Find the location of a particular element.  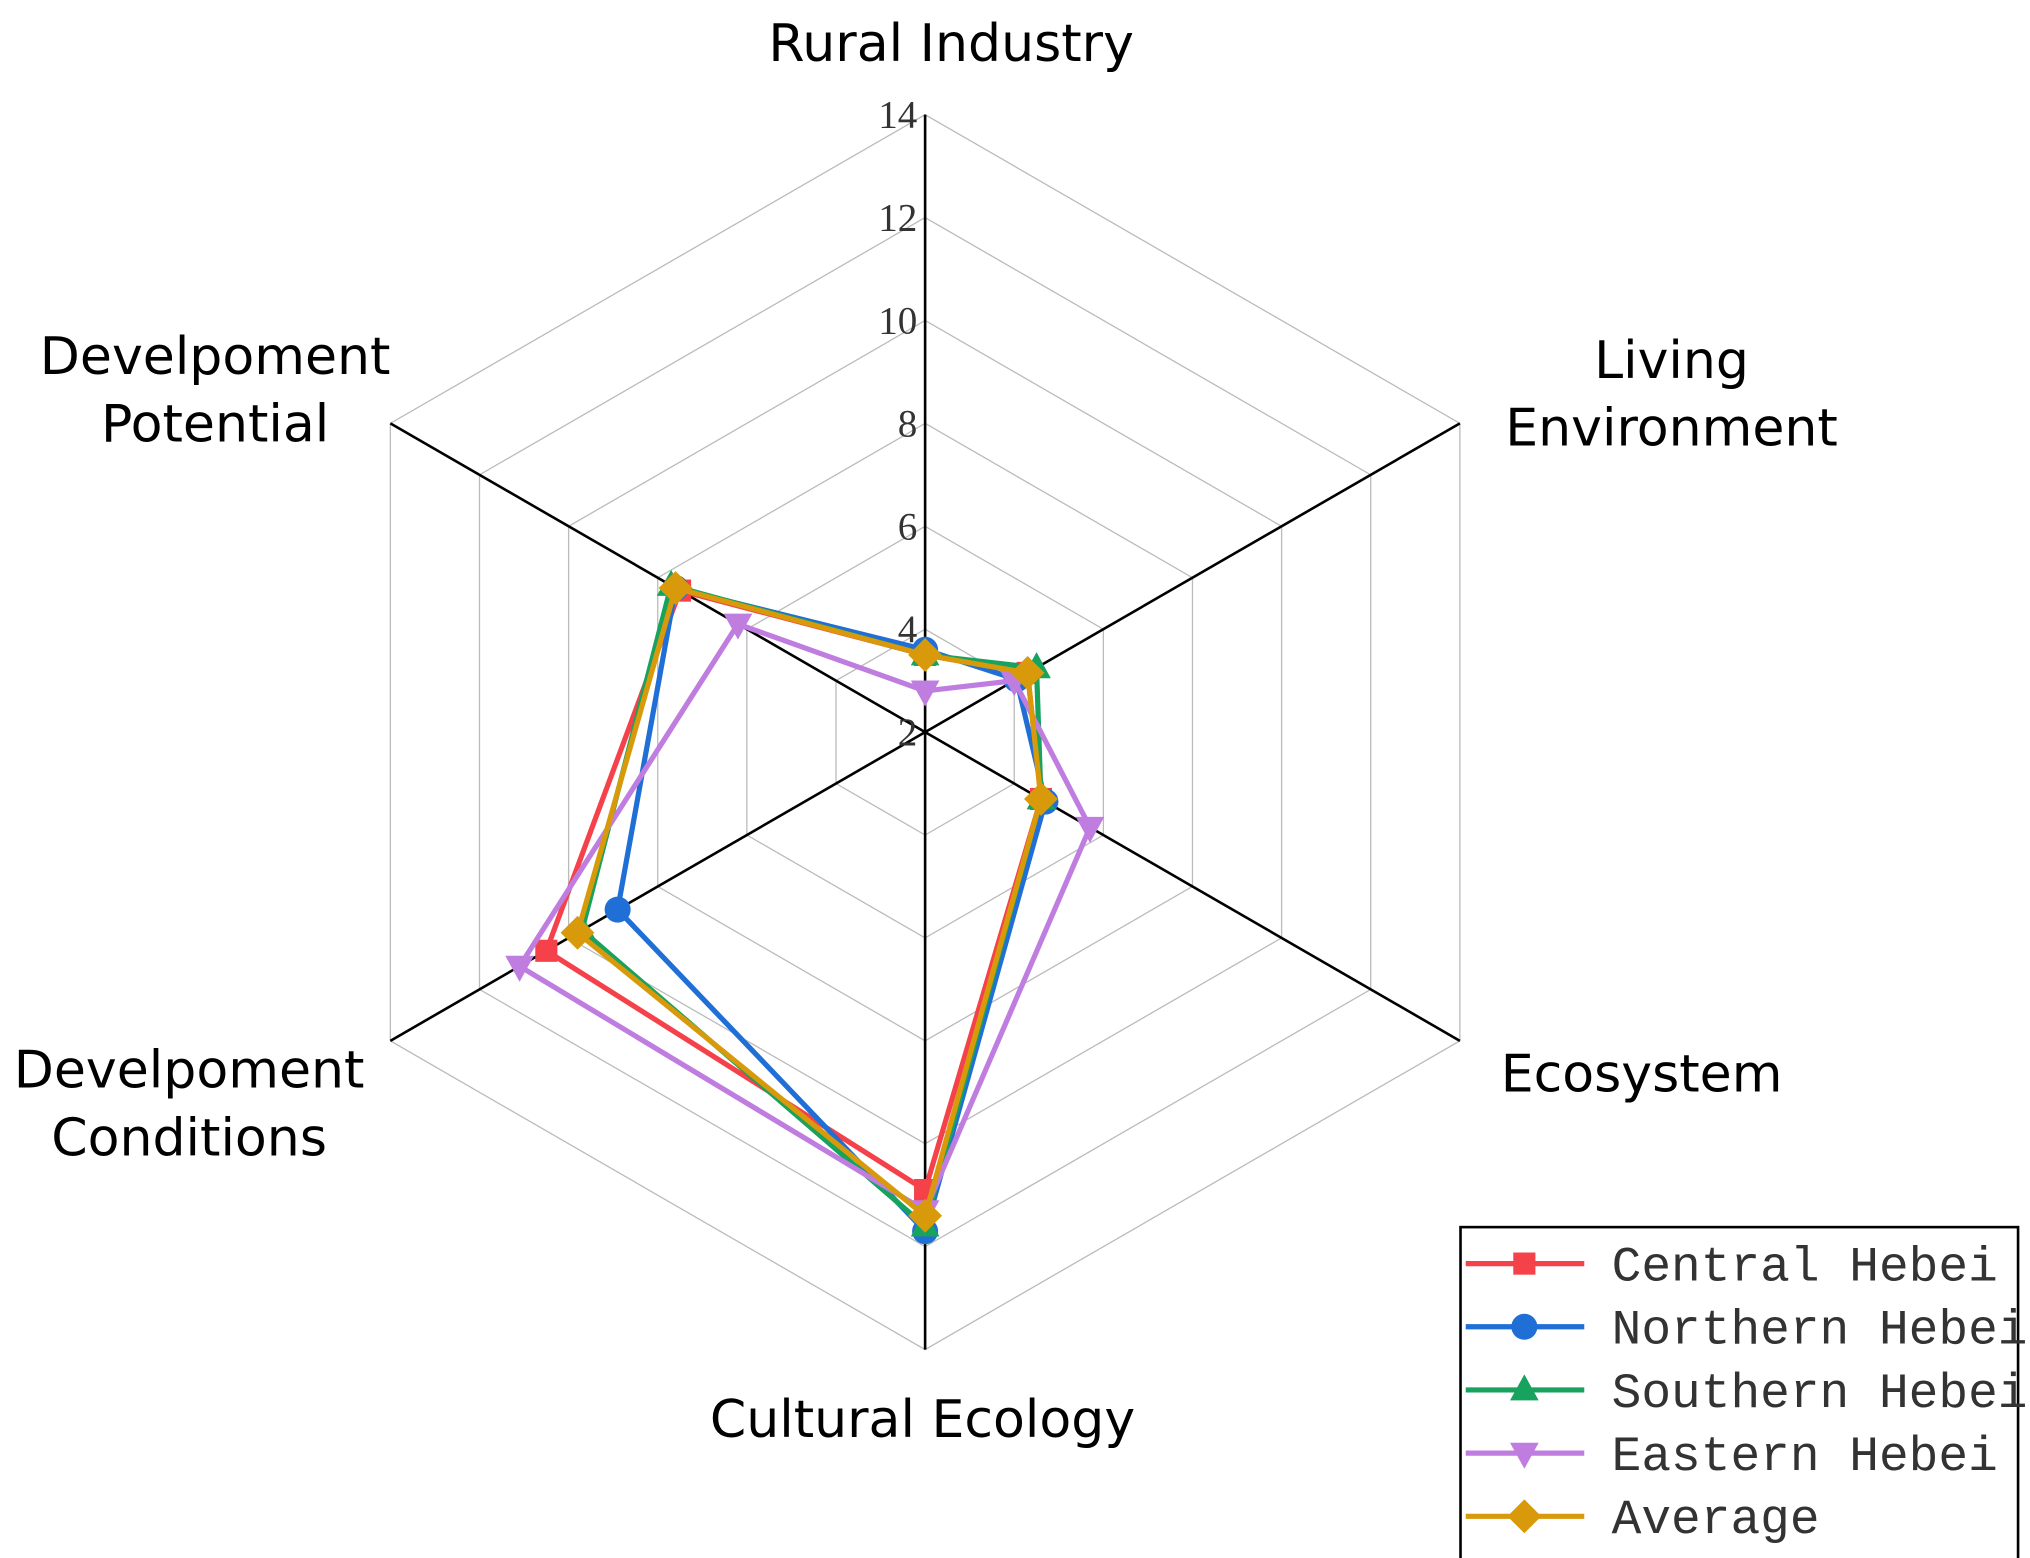

legend-label: Central Hebei is located at coordinates (1805, 1268).